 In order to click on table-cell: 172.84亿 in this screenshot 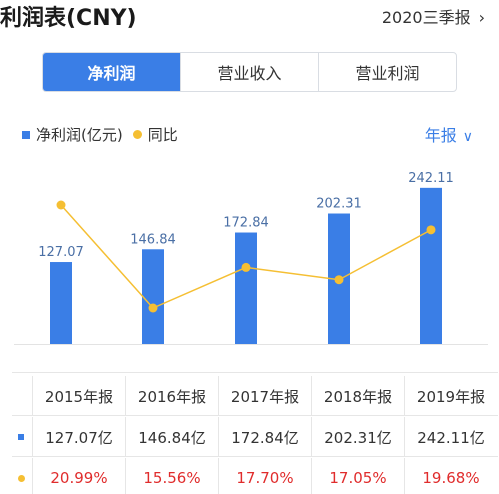, I will do `click(264, 437)`.